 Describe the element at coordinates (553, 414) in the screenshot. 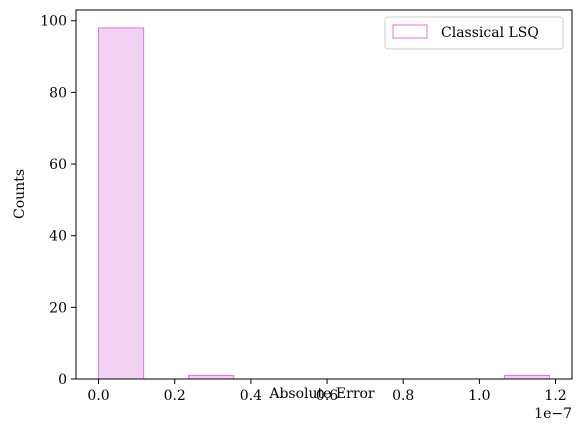

I see `x-offset-label: 1e−7` at that location.